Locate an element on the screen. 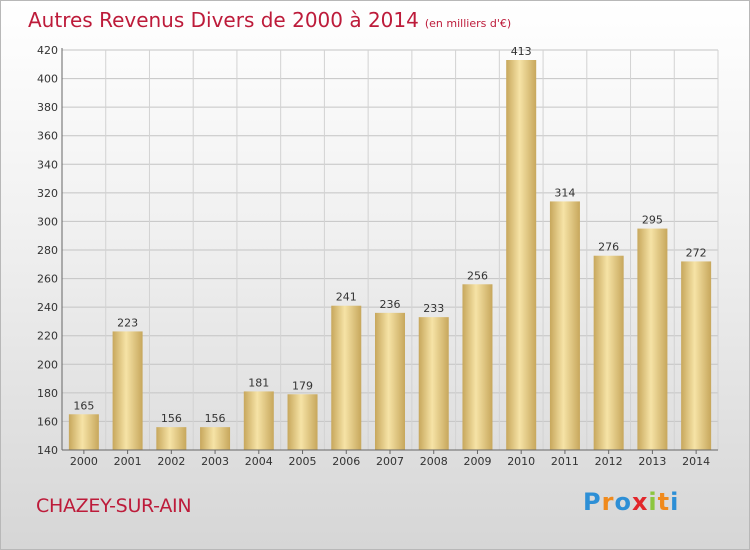  y-tick-label: 140 is located at coordinates (47, 450).